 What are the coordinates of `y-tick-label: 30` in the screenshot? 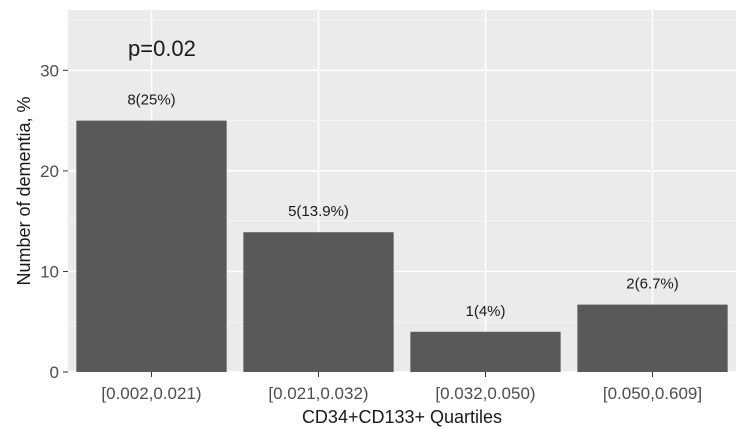 It's located at (49, 70).